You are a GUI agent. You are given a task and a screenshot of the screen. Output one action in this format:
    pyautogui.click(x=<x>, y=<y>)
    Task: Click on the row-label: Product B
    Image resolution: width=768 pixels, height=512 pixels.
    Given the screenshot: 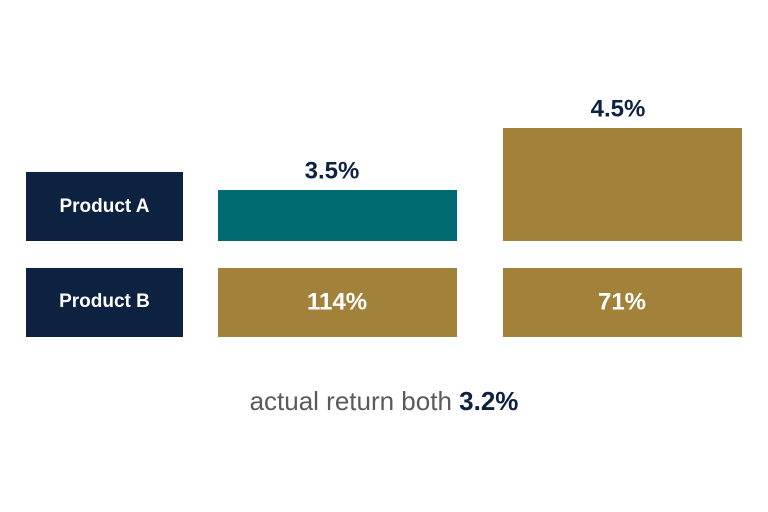 What is the action you would take?
    pyautogui.click(x=104, y=301)
    